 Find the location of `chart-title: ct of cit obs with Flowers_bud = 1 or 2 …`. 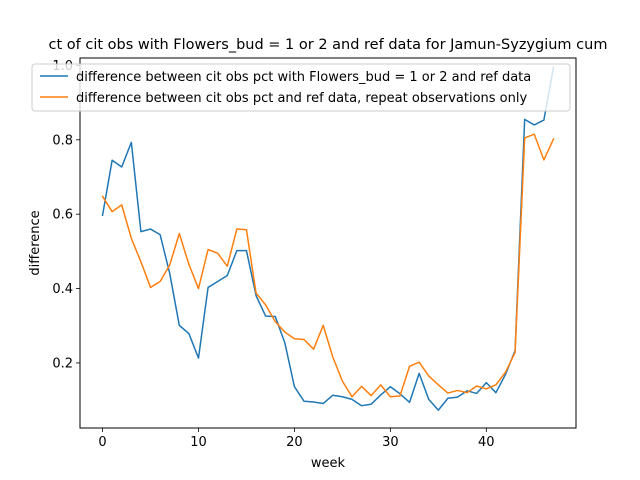

chart-title: ct of cit obs with Flowers_bud = 1 or 2 … is located at coordinates (328, 45).